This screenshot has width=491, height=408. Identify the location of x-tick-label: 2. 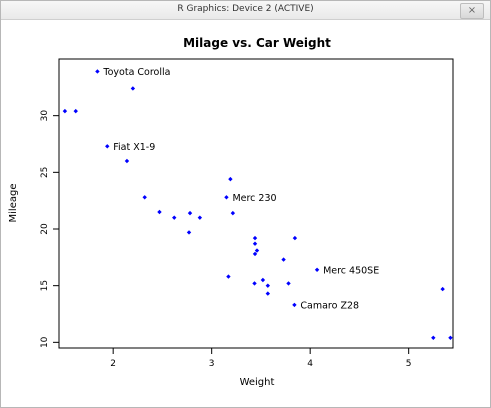
(113, 364).